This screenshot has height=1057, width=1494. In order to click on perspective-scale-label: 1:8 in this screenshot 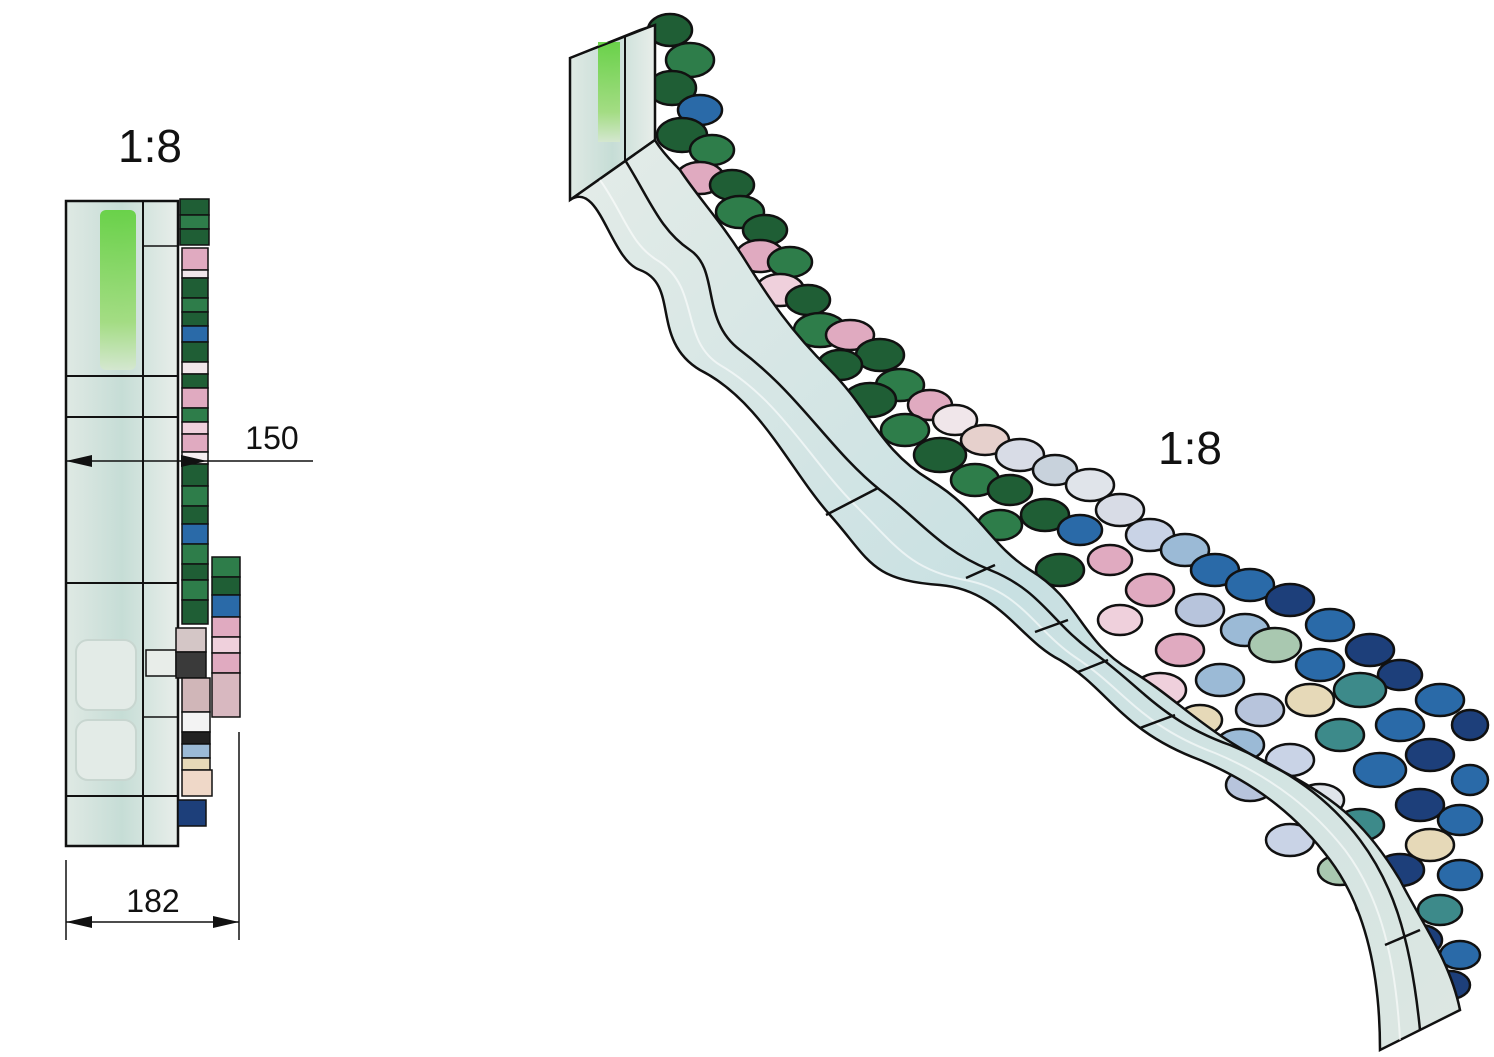, I will do `click(1190, 448)`.